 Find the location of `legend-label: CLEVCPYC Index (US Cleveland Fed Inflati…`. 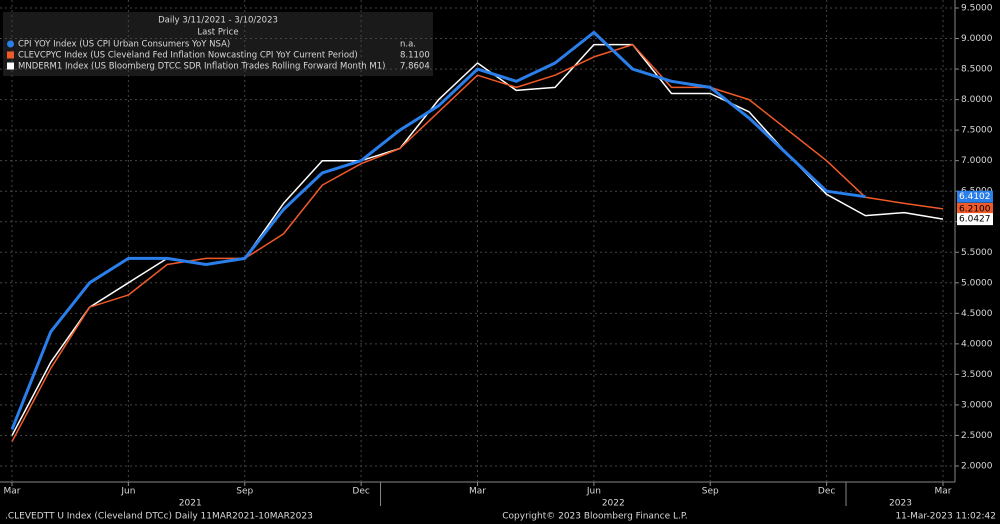

legend-label: CLEVCPYC Index (US Cleveland Fed Inflati… is located at coordinates (188, 56).